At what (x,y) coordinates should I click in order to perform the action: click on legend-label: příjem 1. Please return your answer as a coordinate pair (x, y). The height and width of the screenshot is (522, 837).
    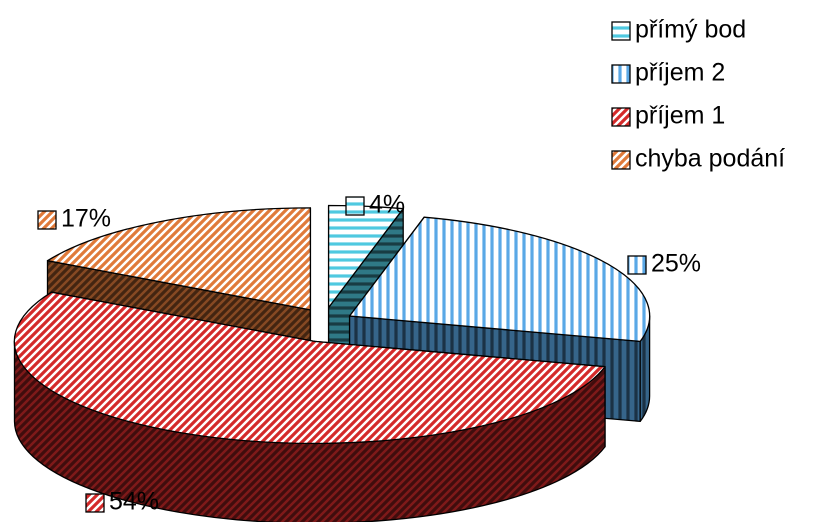
    Looking at the image, I should click on (680, 116).